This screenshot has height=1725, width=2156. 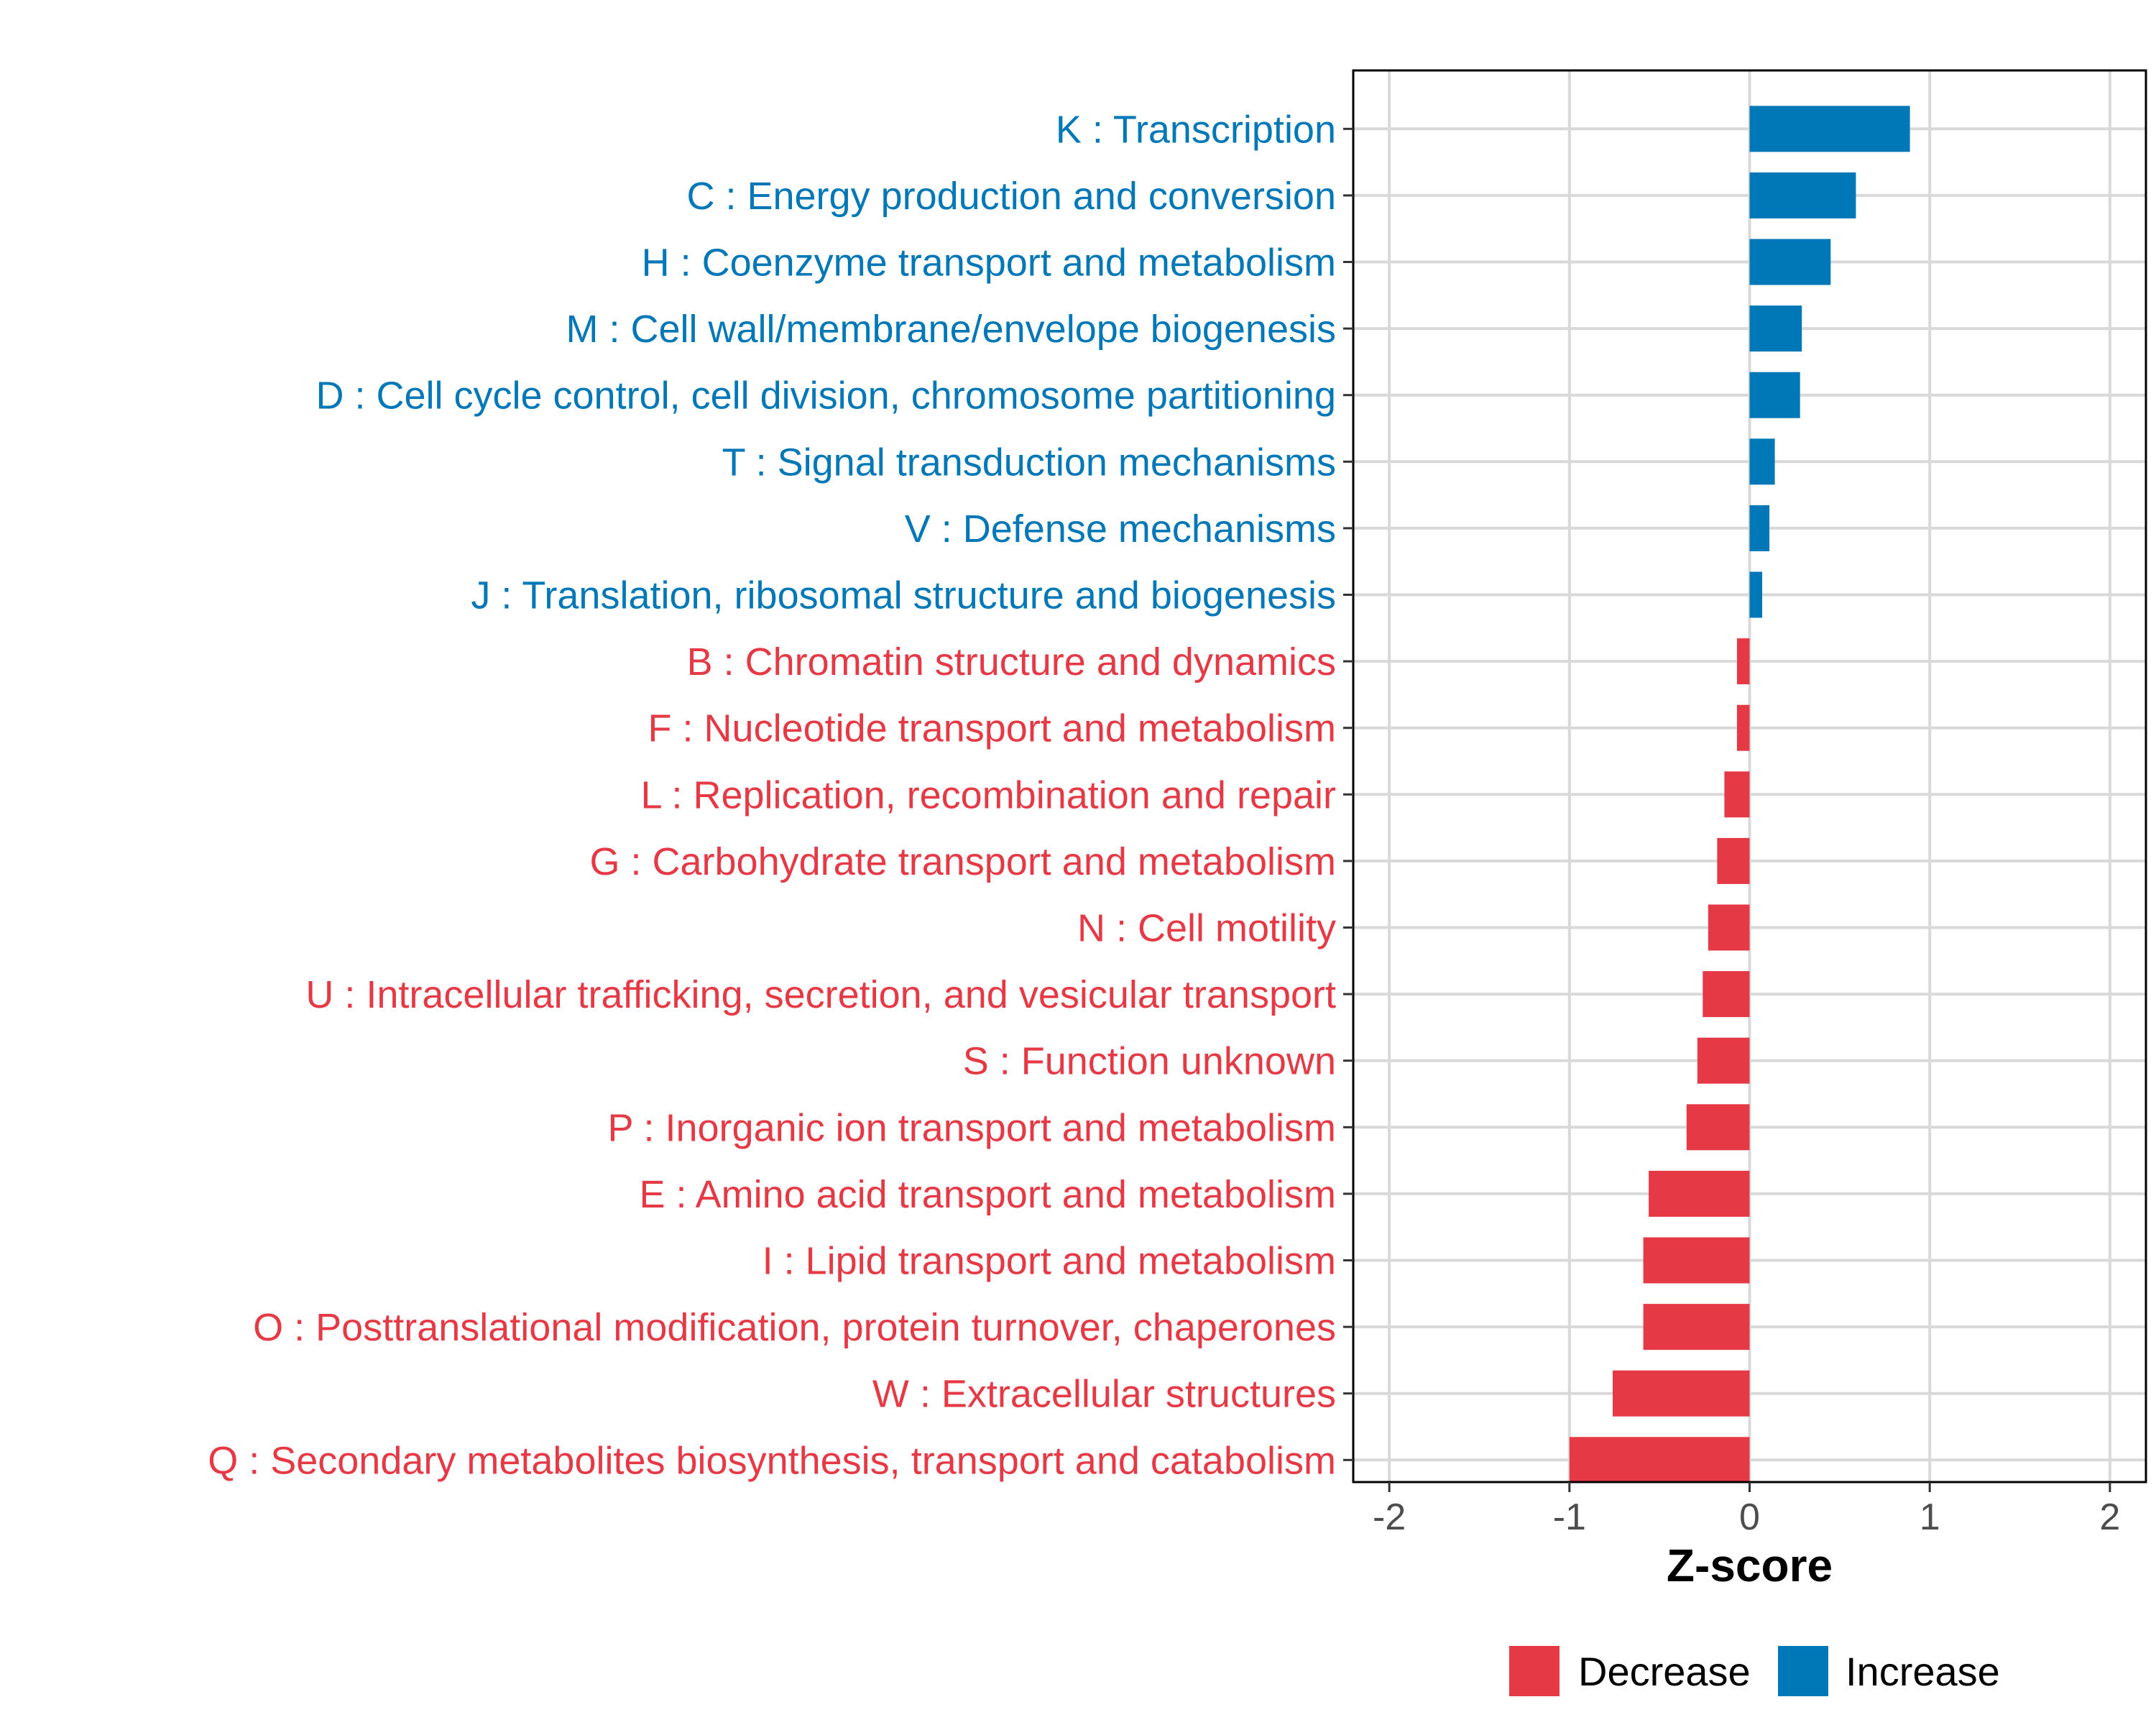 What do you see at coordinates (2109, 1517) in the screenshot?
I see `x-tick-label-4: 2` at bounding box center [2109, 1517].